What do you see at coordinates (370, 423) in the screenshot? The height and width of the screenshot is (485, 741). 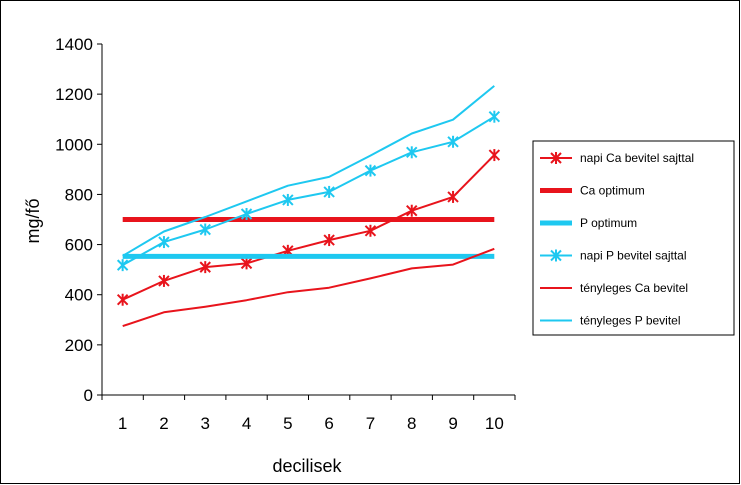 I see `x-tick-label: 7` at bounding box center [370, 423].